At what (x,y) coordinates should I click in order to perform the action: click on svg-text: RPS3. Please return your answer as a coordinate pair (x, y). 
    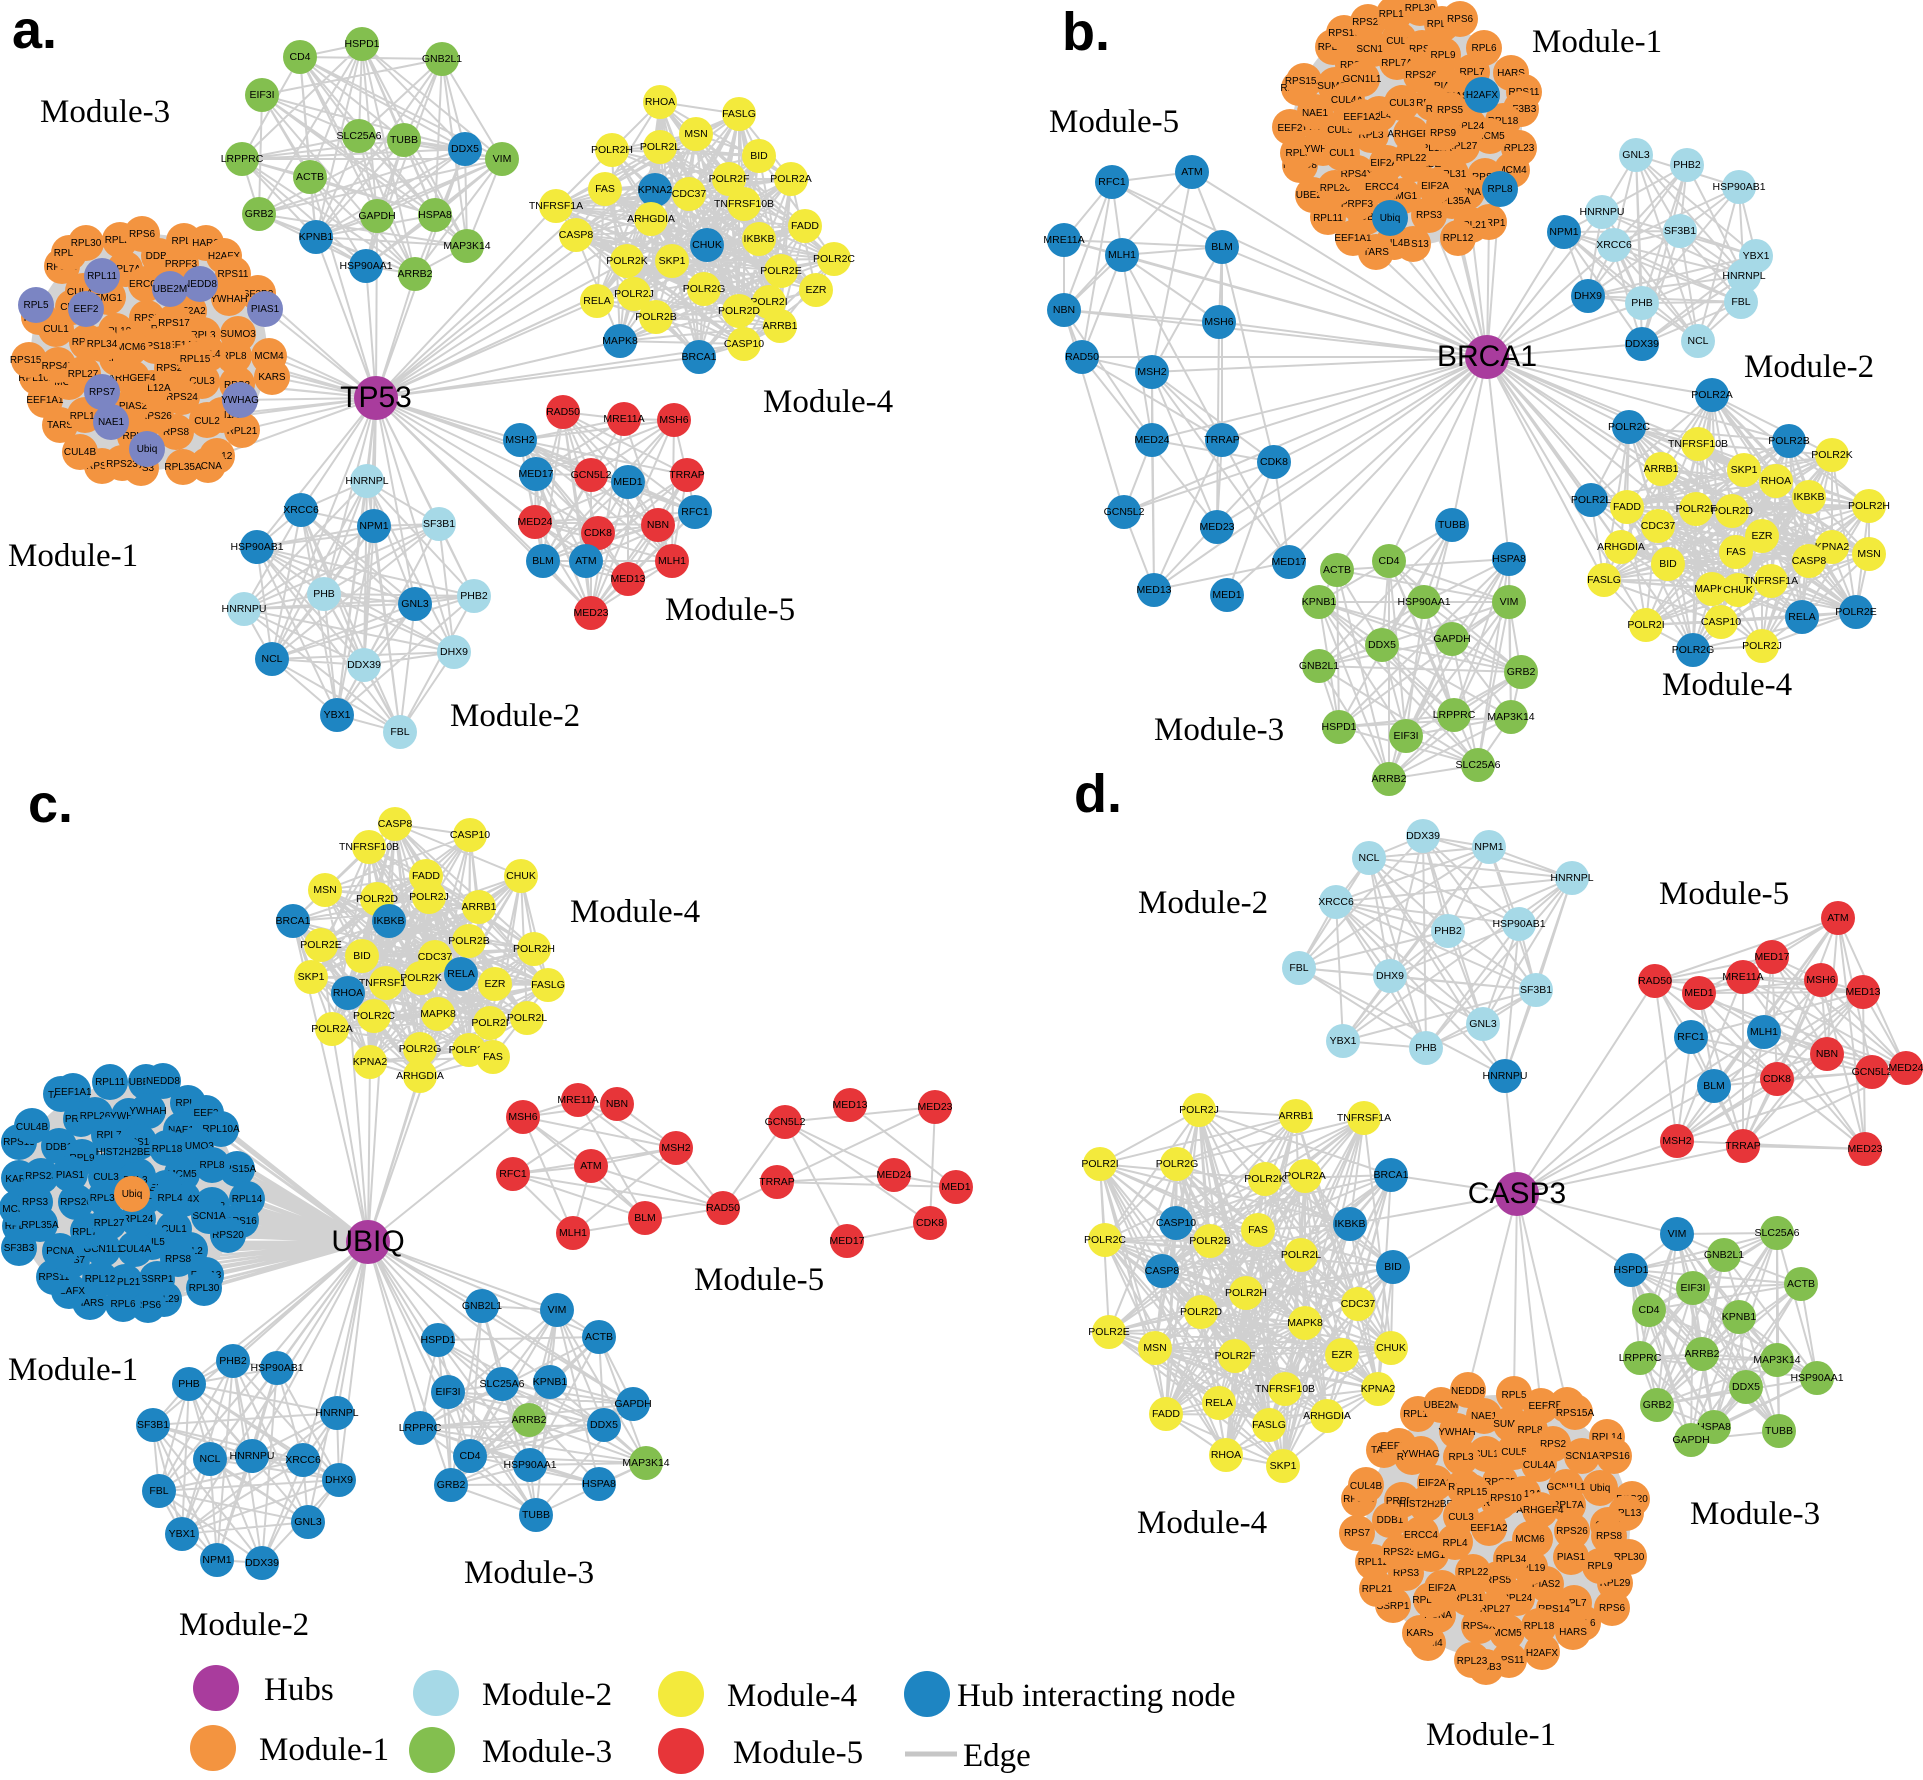
    Looking at the image, I should click on (1406, 1573).